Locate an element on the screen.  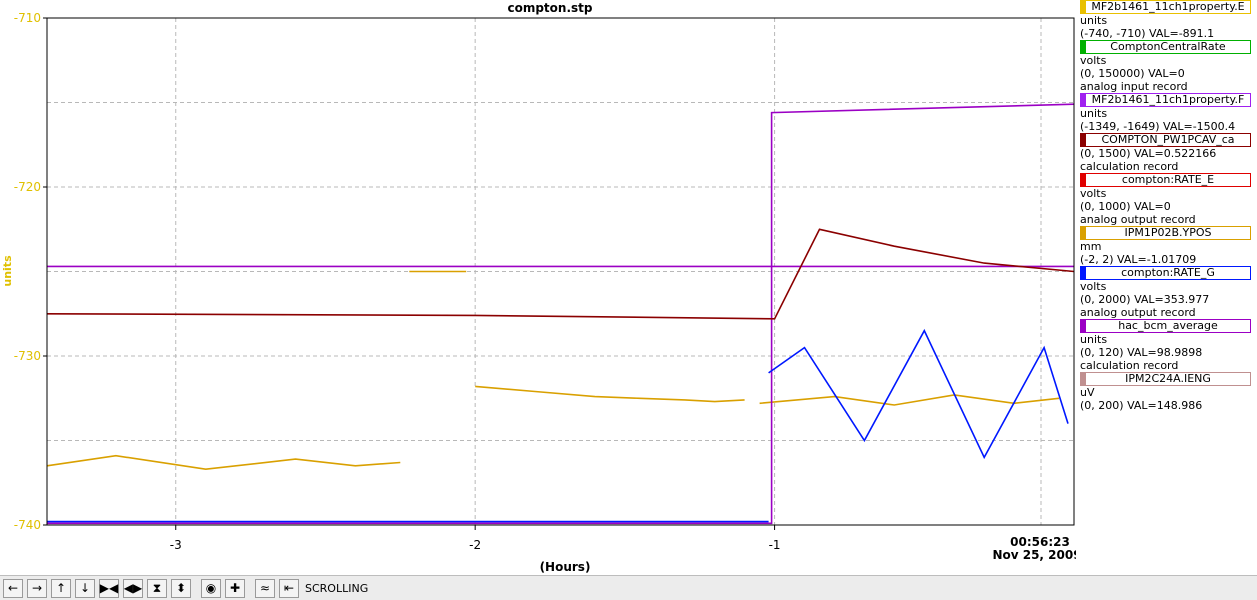
scroll-end-button: ⇤ is located at coordinates (289, 588).